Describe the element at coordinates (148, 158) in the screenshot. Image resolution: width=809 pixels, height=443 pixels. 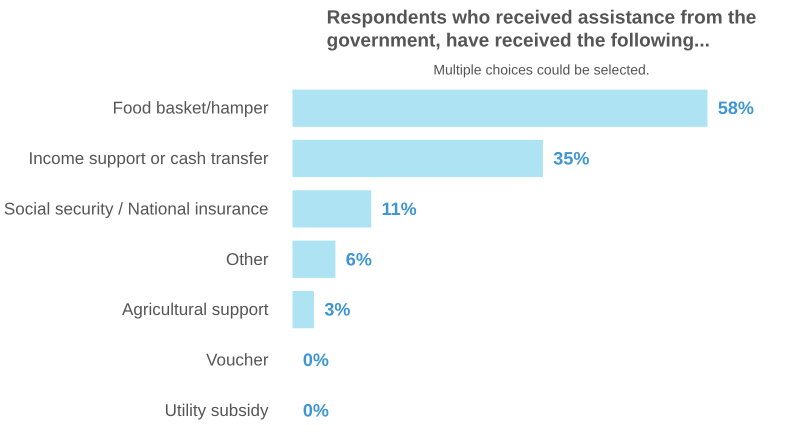
I see `y-tick-label: Income support or cash transfer` at that location.